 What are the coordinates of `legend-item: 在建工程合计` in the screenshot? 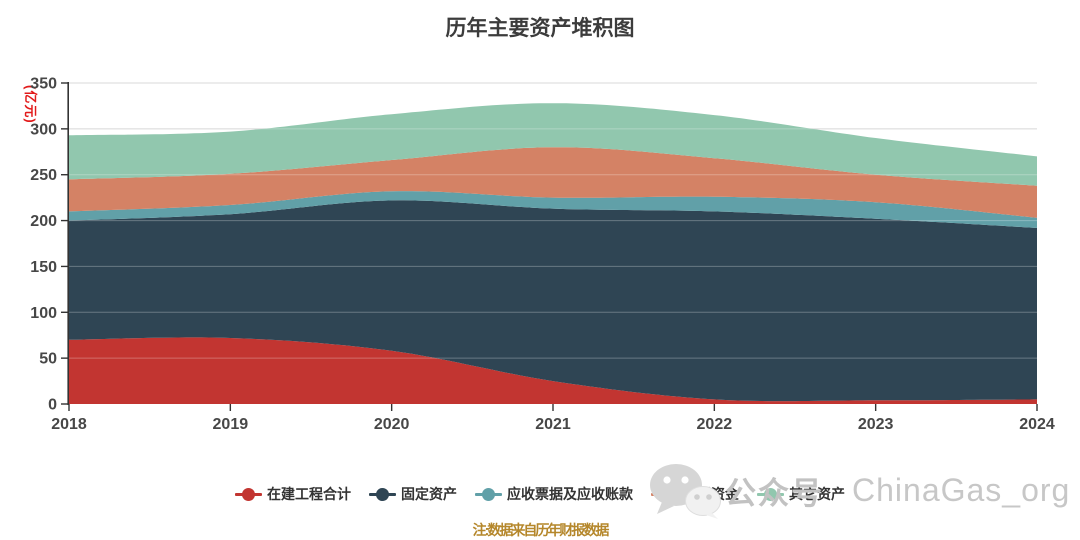 It's located at (293, 494).